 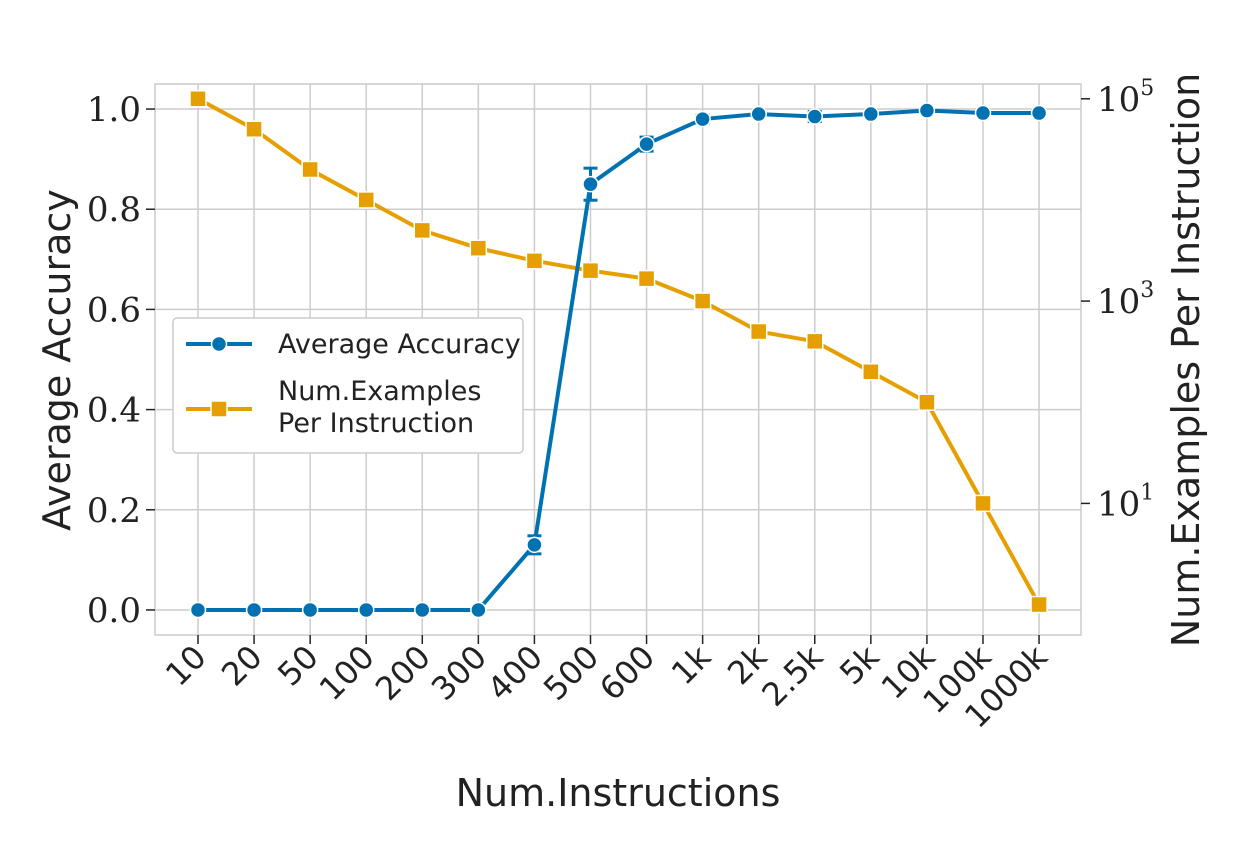 I want to click on left-tick-label: 0.8, so click(x=114, y=210).